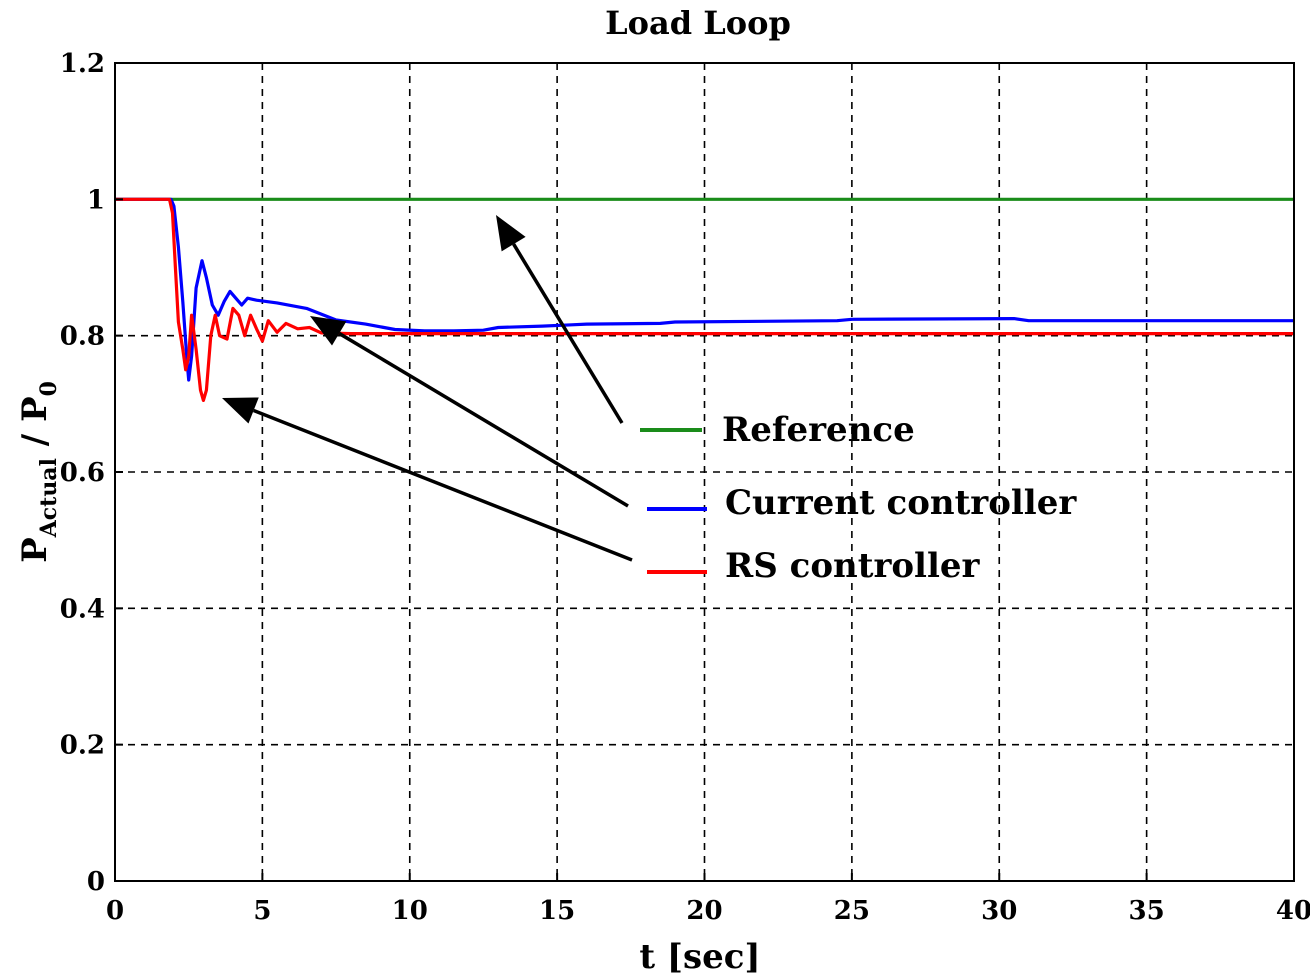  I want to click on x-tick-label: 25, so click(852, 911).